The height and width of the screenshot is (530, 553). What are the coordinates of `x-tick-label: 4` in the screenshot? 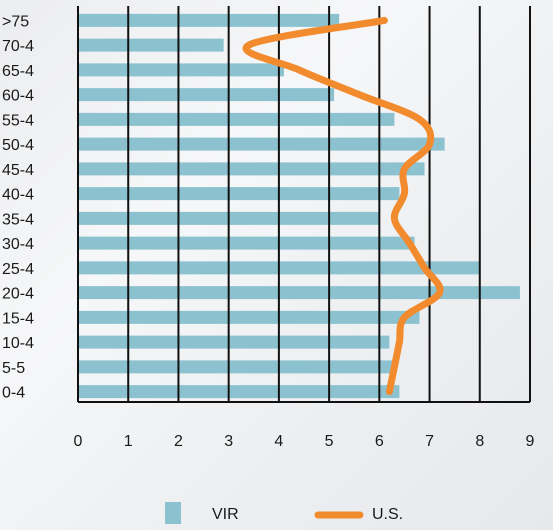 It's located at (278, 441).